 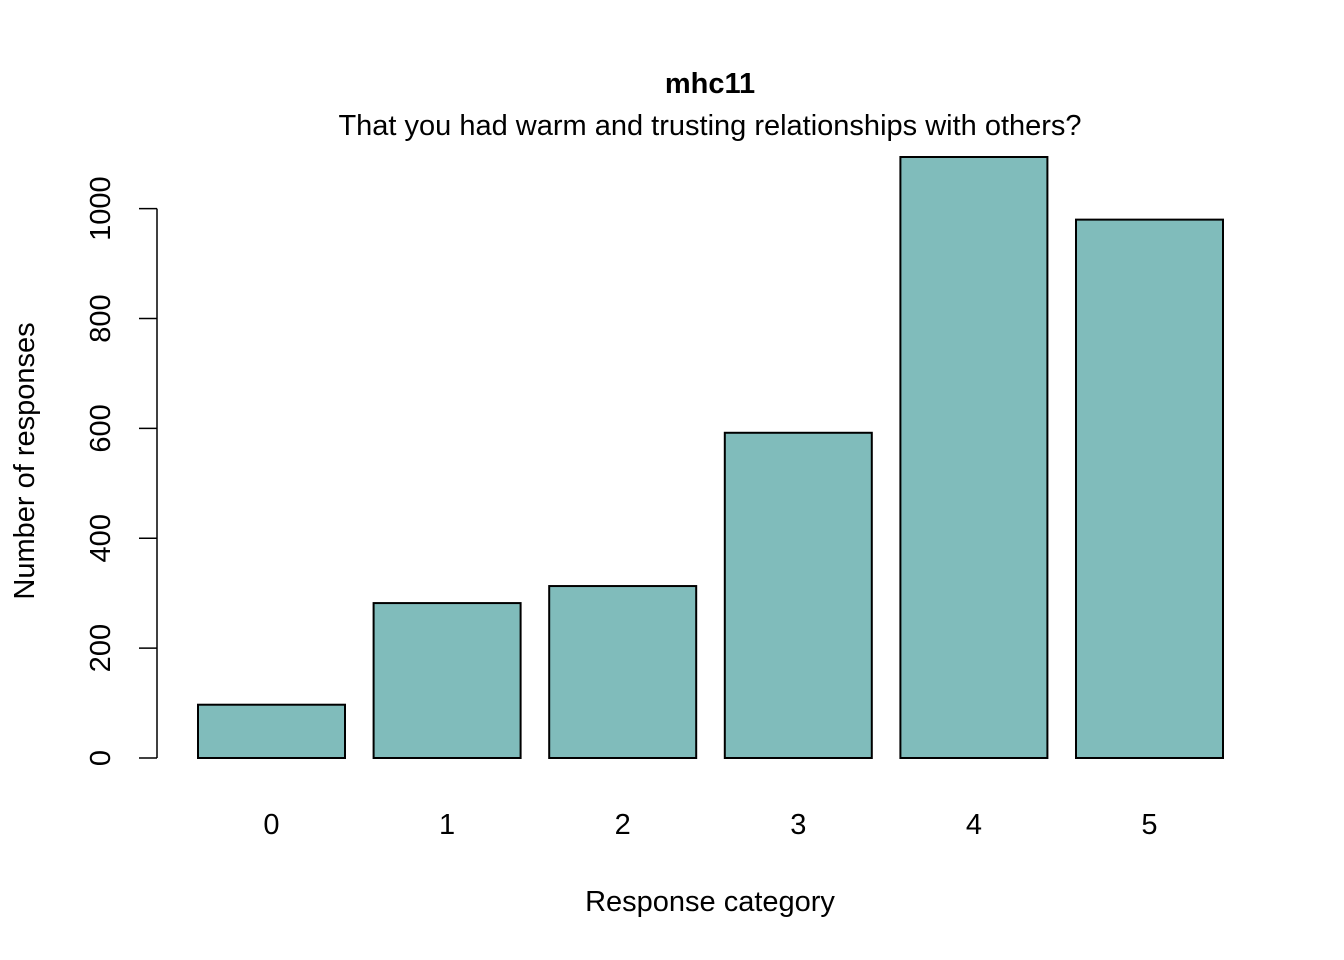 I want to click on chart-title: mhc11, so click(x=710, y=84).